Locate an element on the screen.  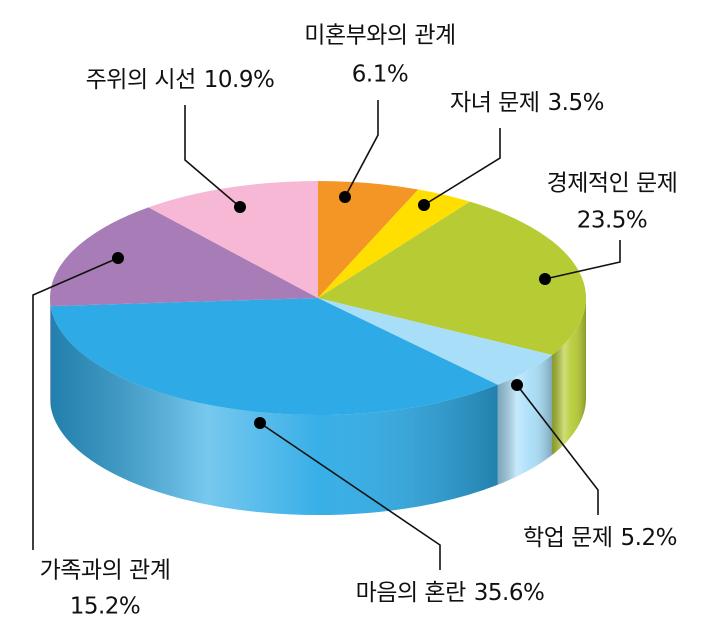
slice-label: 자녀 문제 3.5% is located at coordinates (527, 103).